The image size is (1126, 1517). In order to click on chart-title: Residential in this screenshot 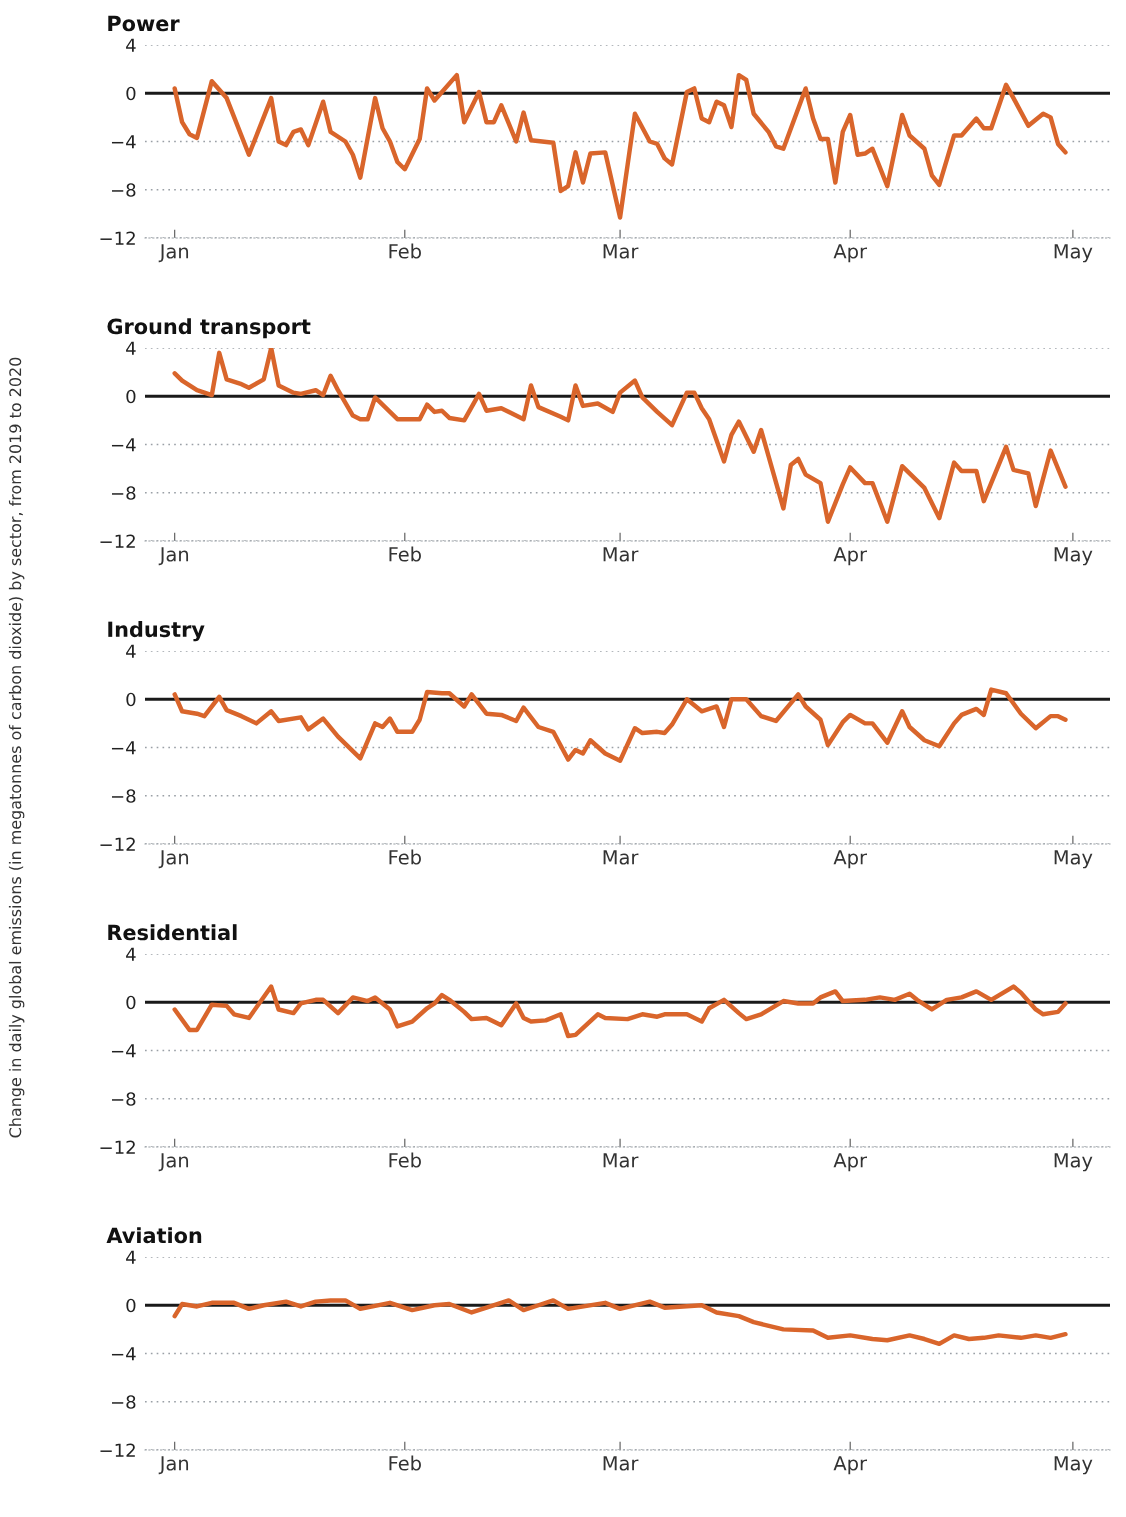, I will do `click(172, 932)`.